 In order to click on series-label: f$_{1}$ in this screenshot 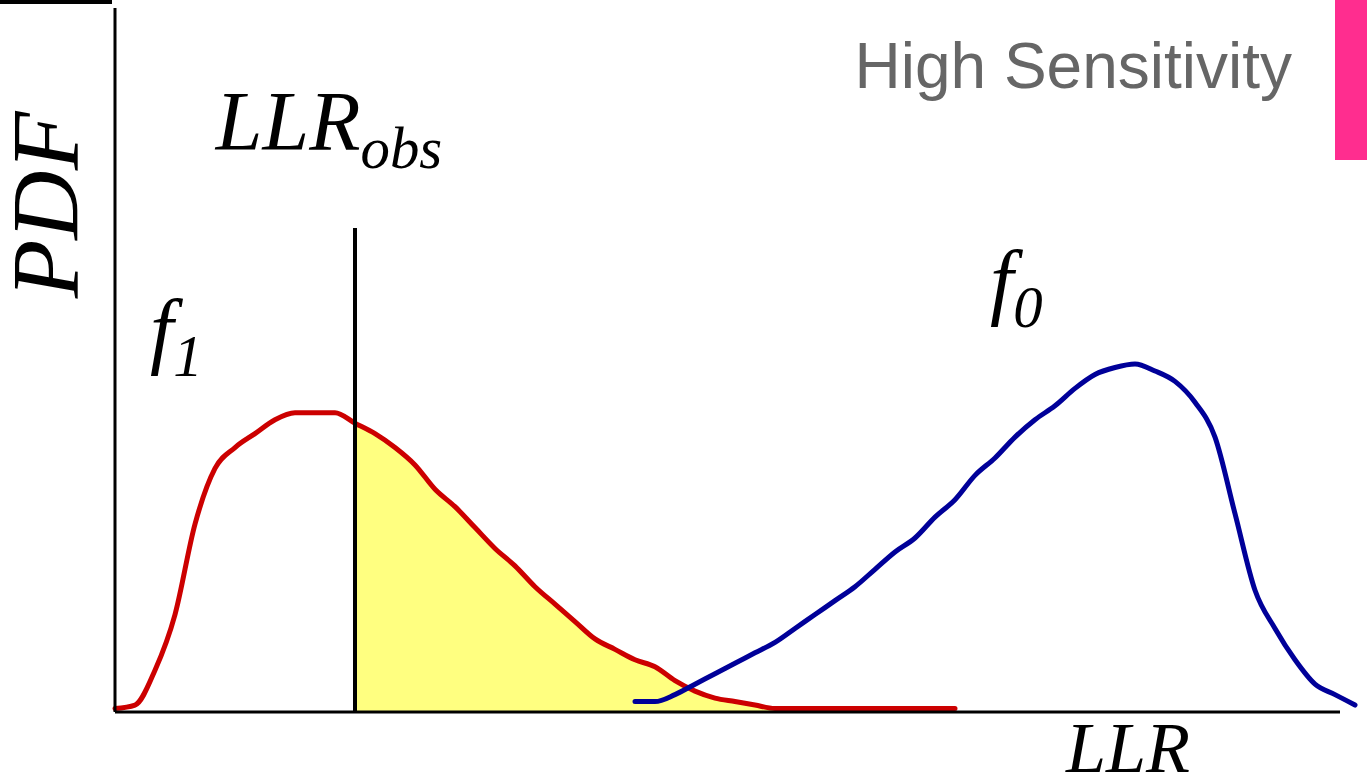, I will do `click(176, 336)`.